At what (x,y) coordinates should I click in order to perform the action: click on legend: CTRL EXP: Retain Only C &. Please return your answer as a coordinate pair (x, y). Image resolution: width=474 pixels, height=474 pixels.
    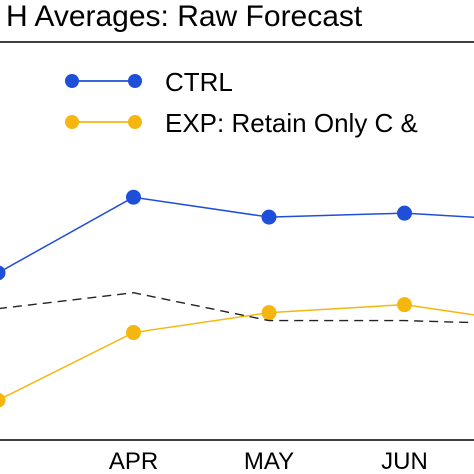
    Looking at the image, I should click on (241, 102).